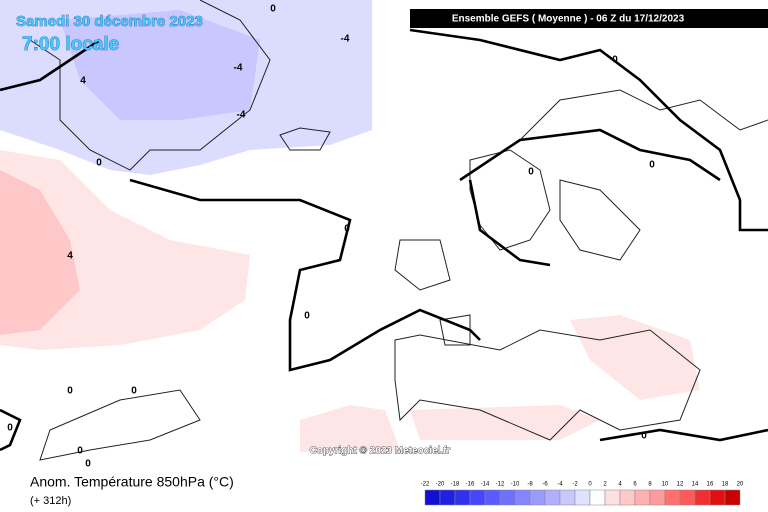 The width and height of the screenshot is (768, 512). I want to click on scale-tick-label: -2, so click(575, 485).